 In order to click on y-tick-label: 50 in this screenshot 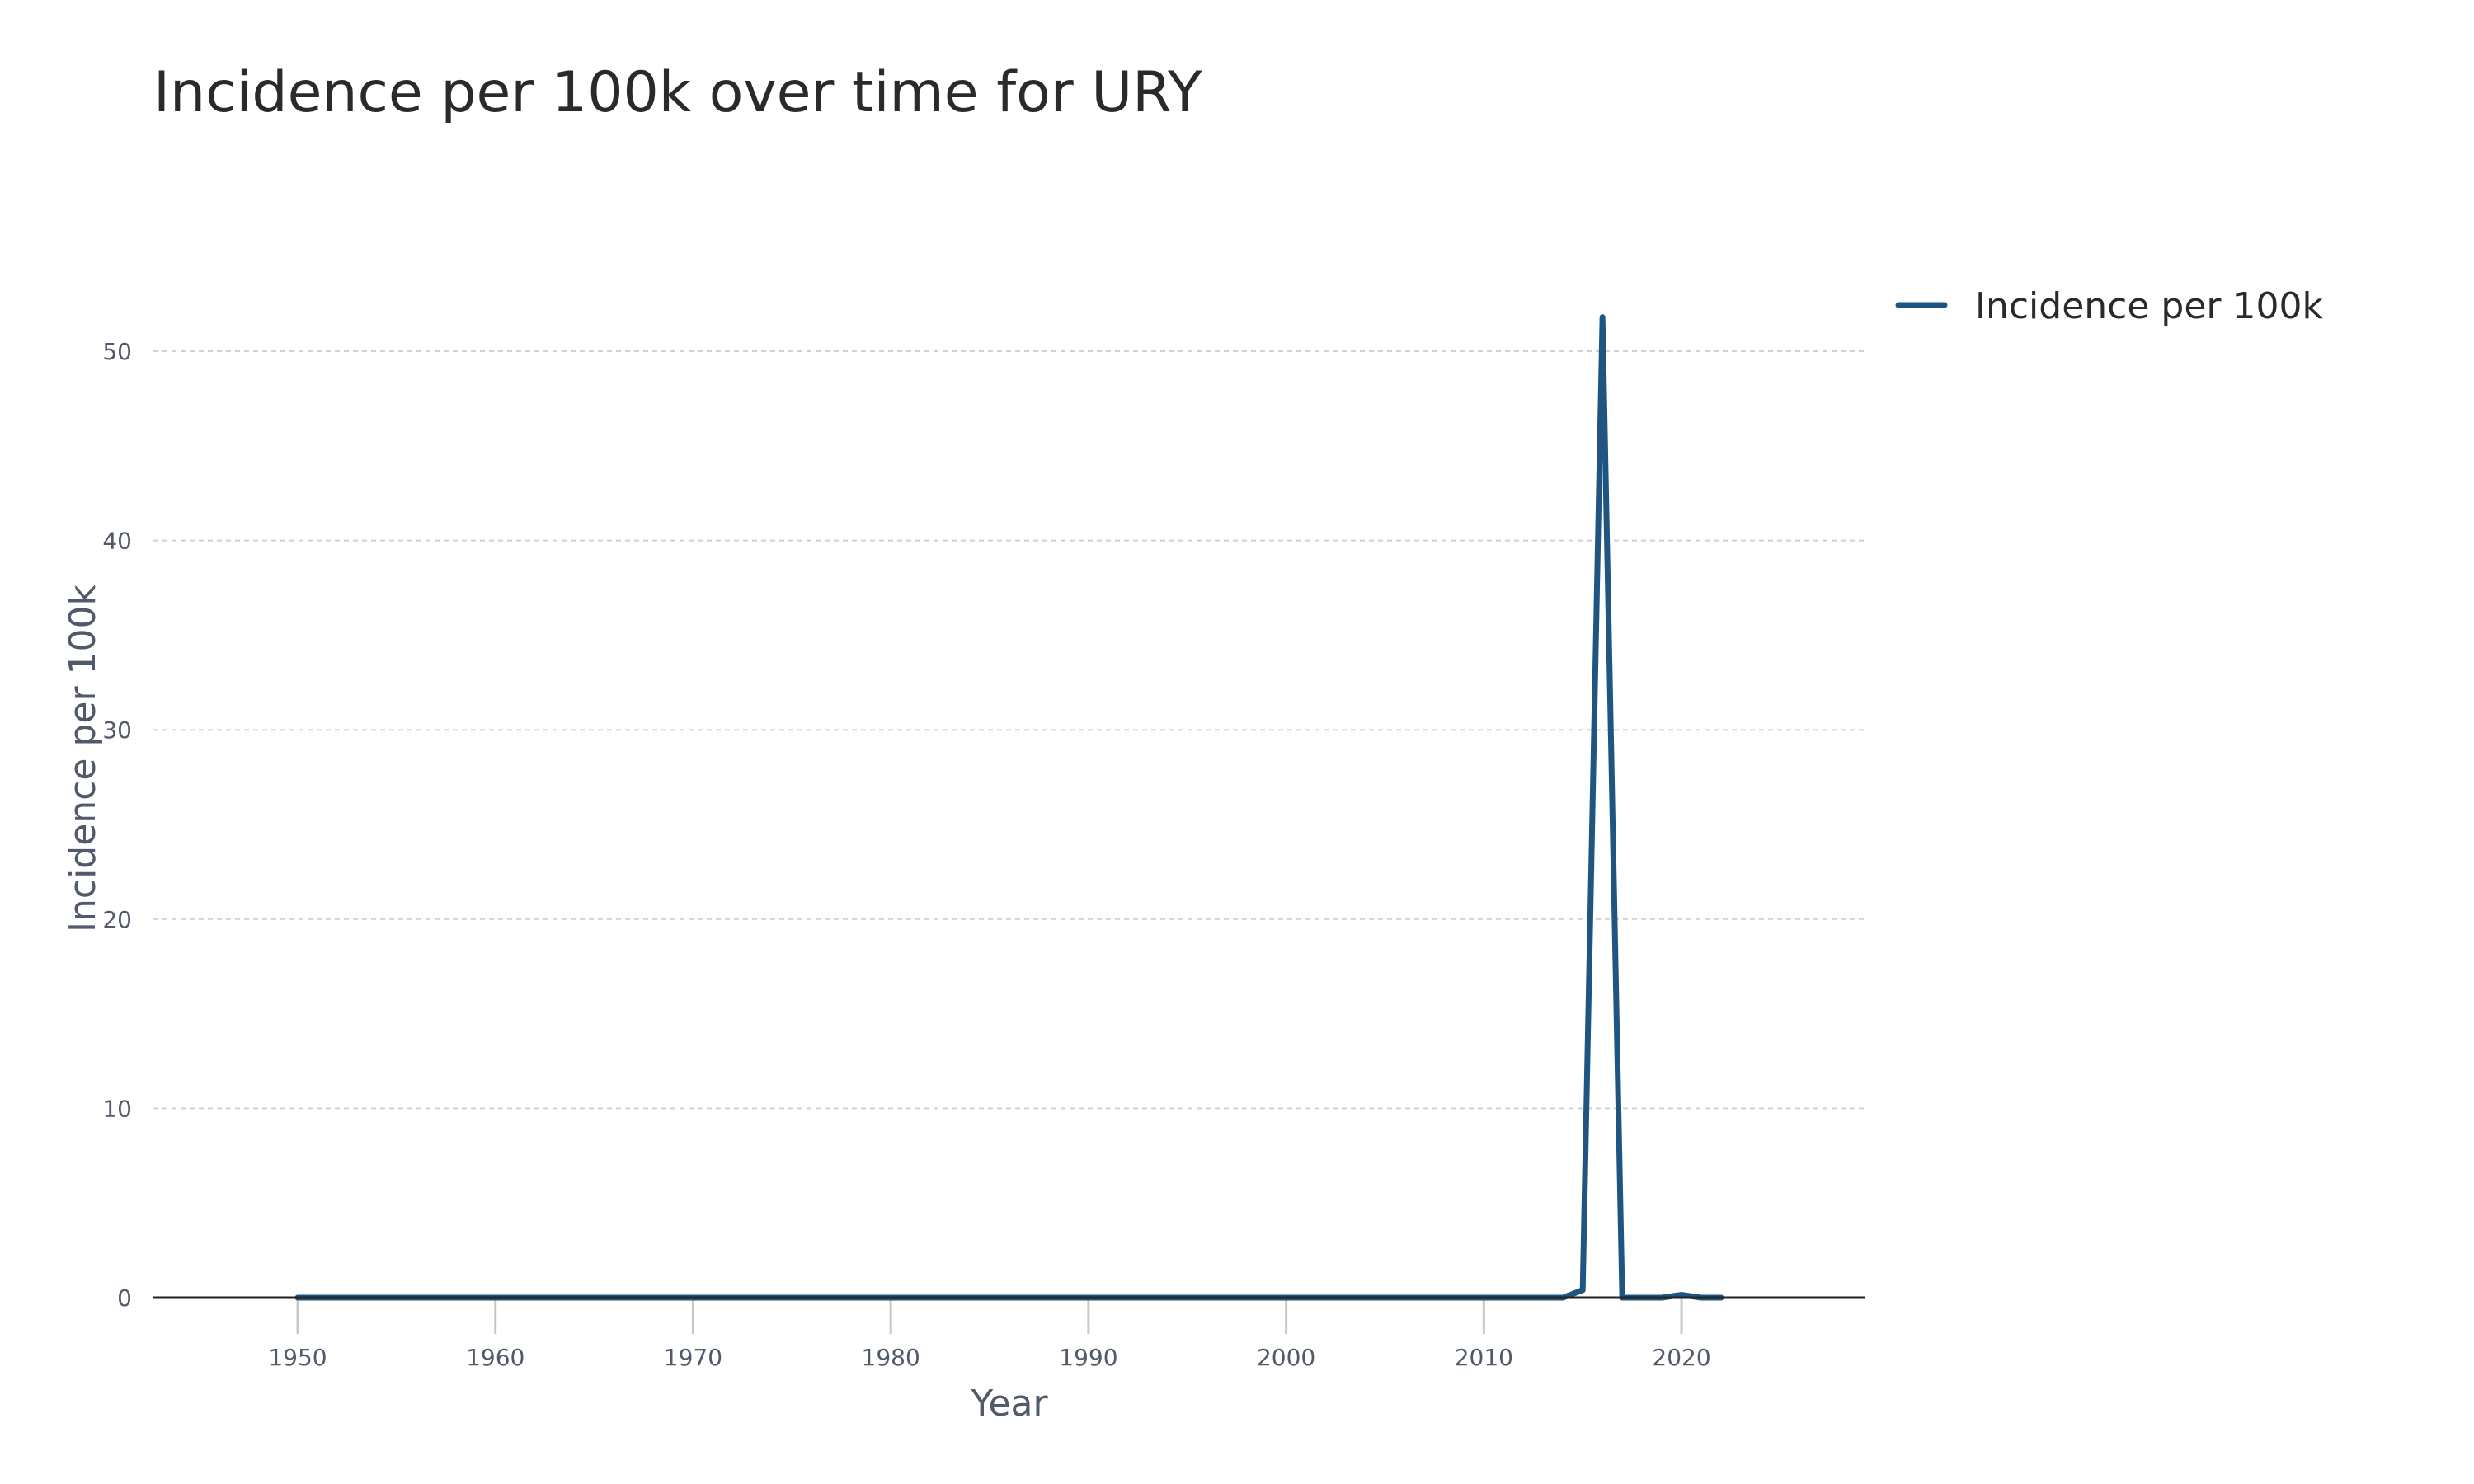, I will do `click(117, 351)`.